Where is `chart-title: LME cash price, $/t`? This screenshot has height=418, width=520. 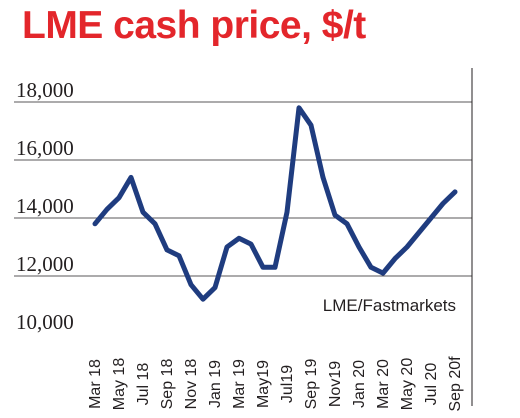 chart-title: LME cash price, $/t is located at coordinates (194, 25).